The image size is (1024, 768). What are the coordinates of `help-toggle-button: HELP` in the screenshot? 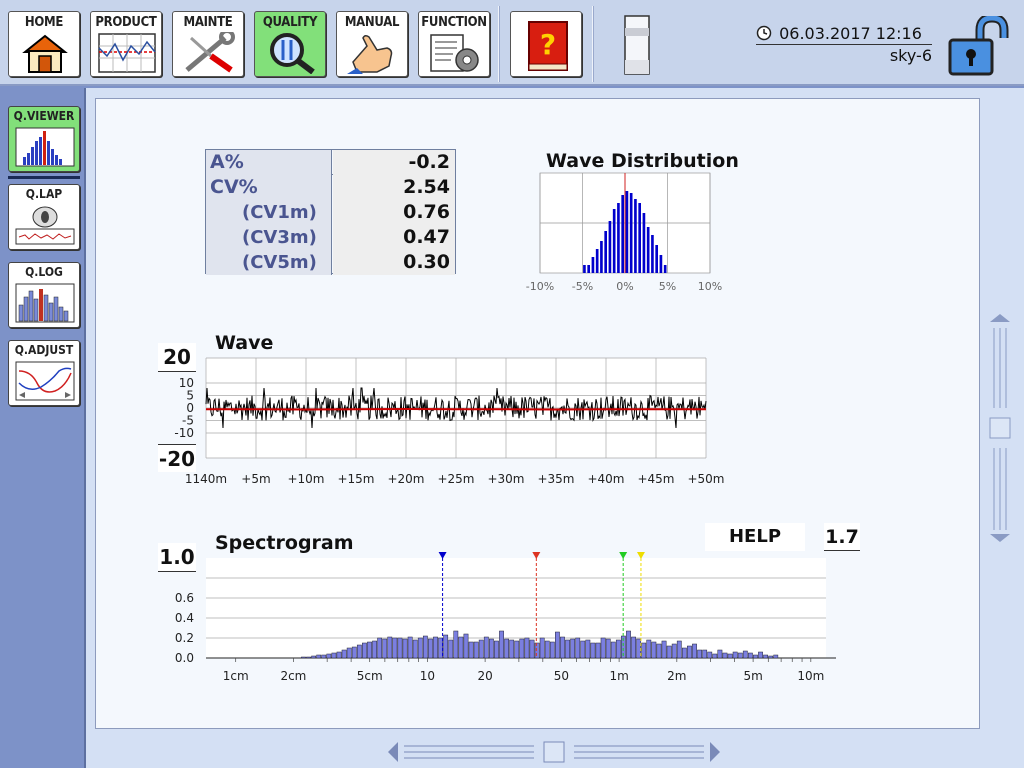 It's located at (755, 537).